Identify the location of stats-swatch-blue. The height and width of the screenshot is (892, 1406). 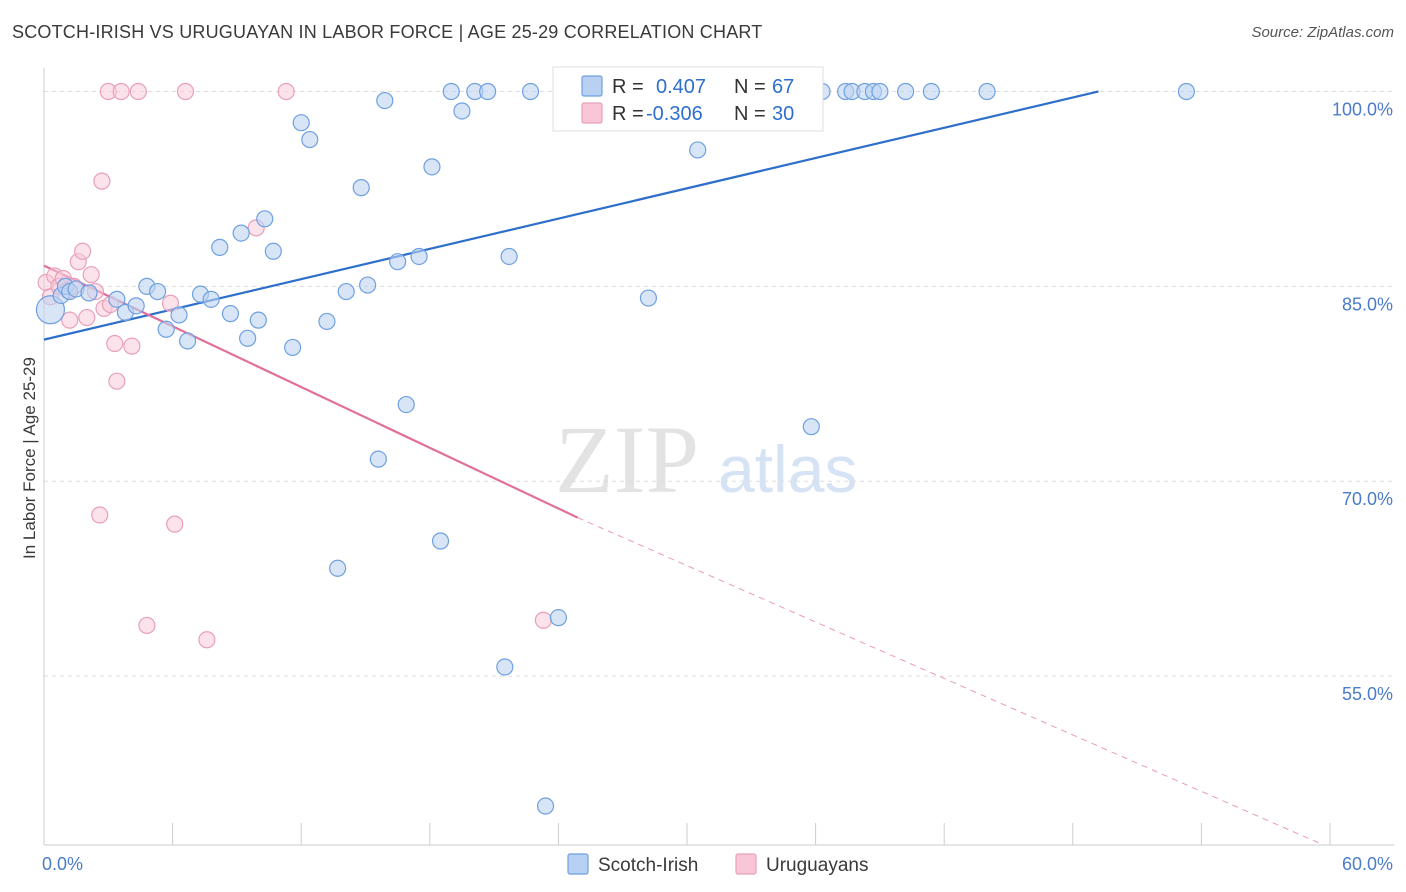
(592, 86).